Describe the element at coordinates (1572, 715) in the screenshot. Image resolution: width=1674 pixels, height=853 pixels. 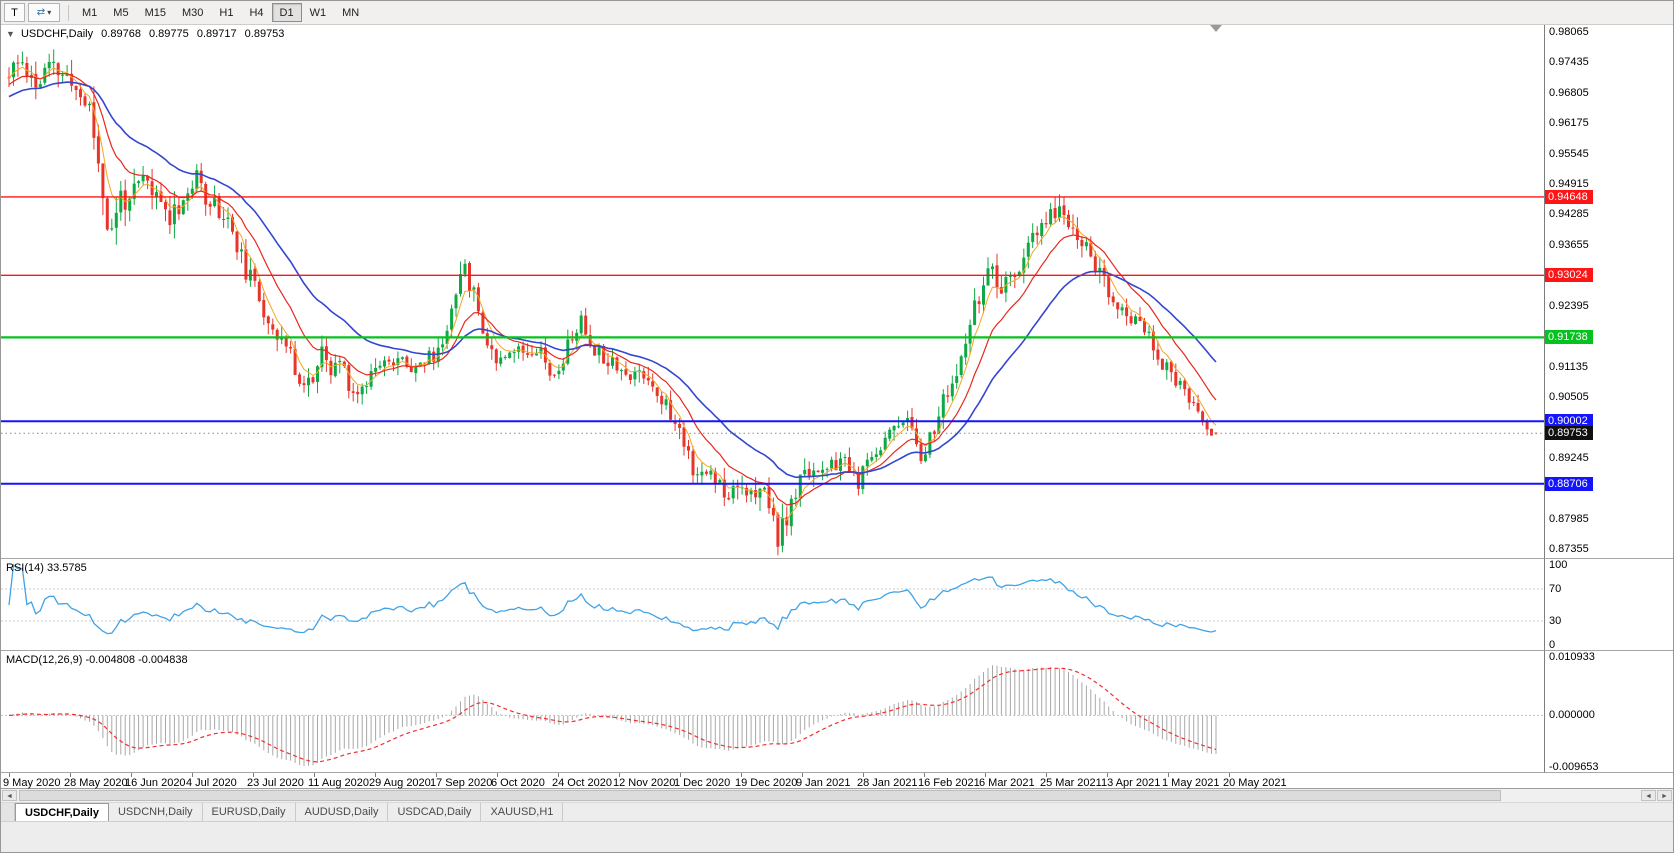
I see `macd-axis-label: 0.000000` at that location.